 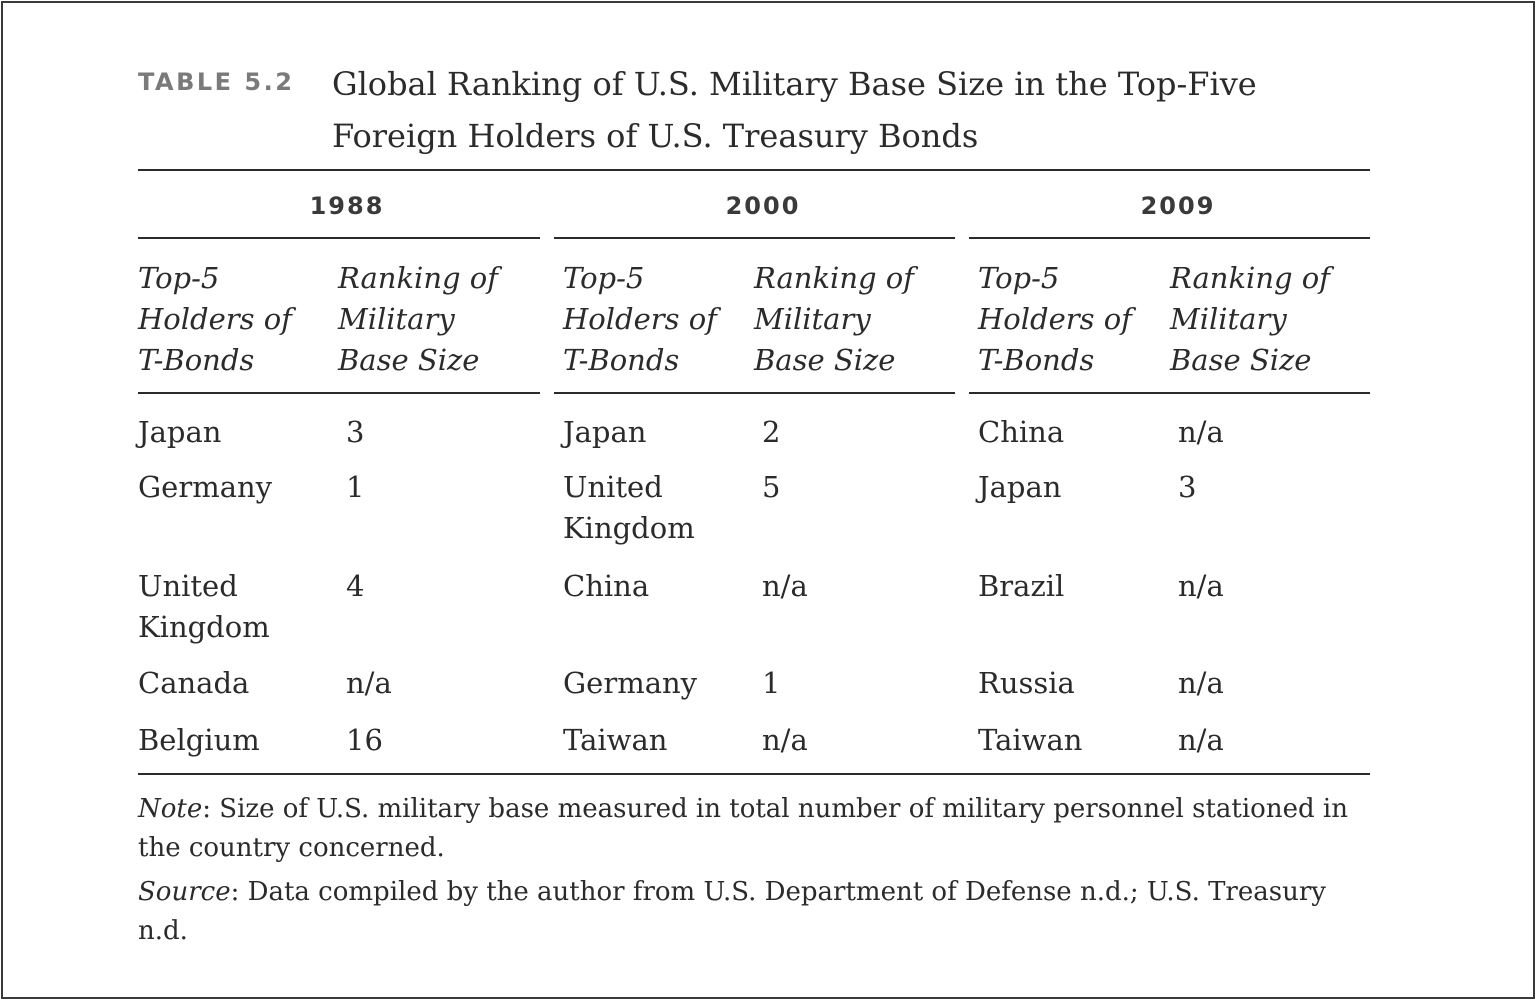 I want to click on note-label: Note, so click(x=170, y=809).